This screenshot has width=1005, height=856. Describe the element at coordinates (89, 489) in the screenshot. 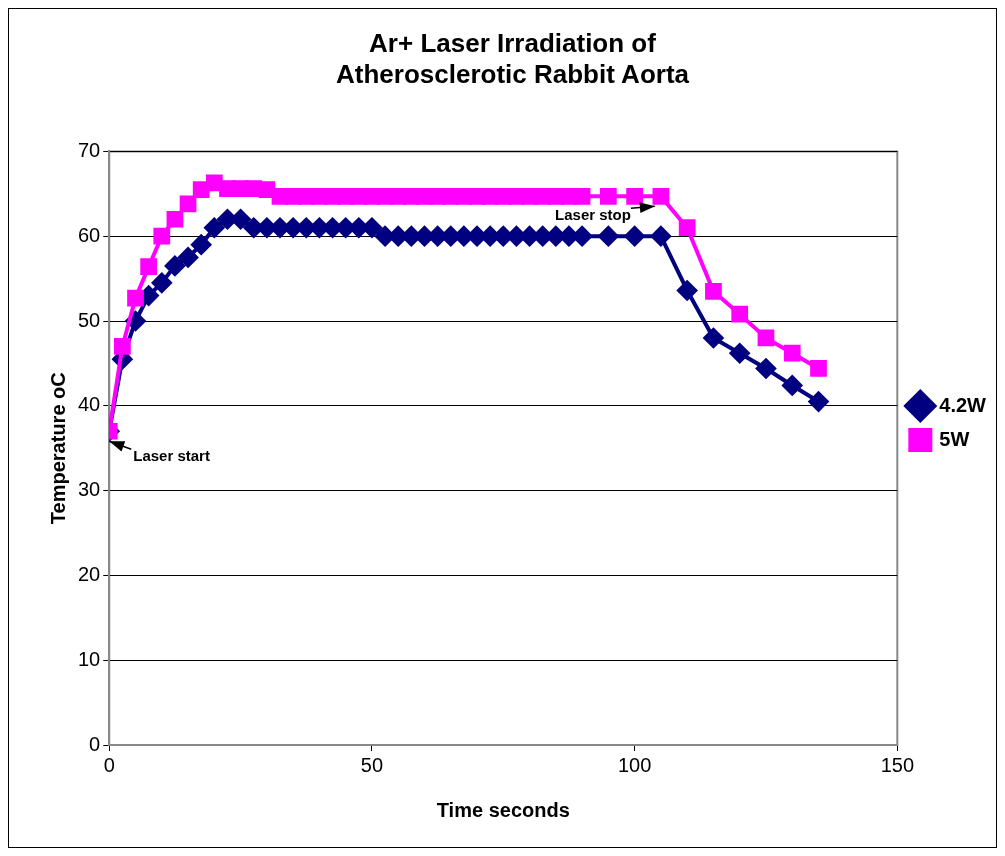

I see `y-tick-label: 30` at that location.